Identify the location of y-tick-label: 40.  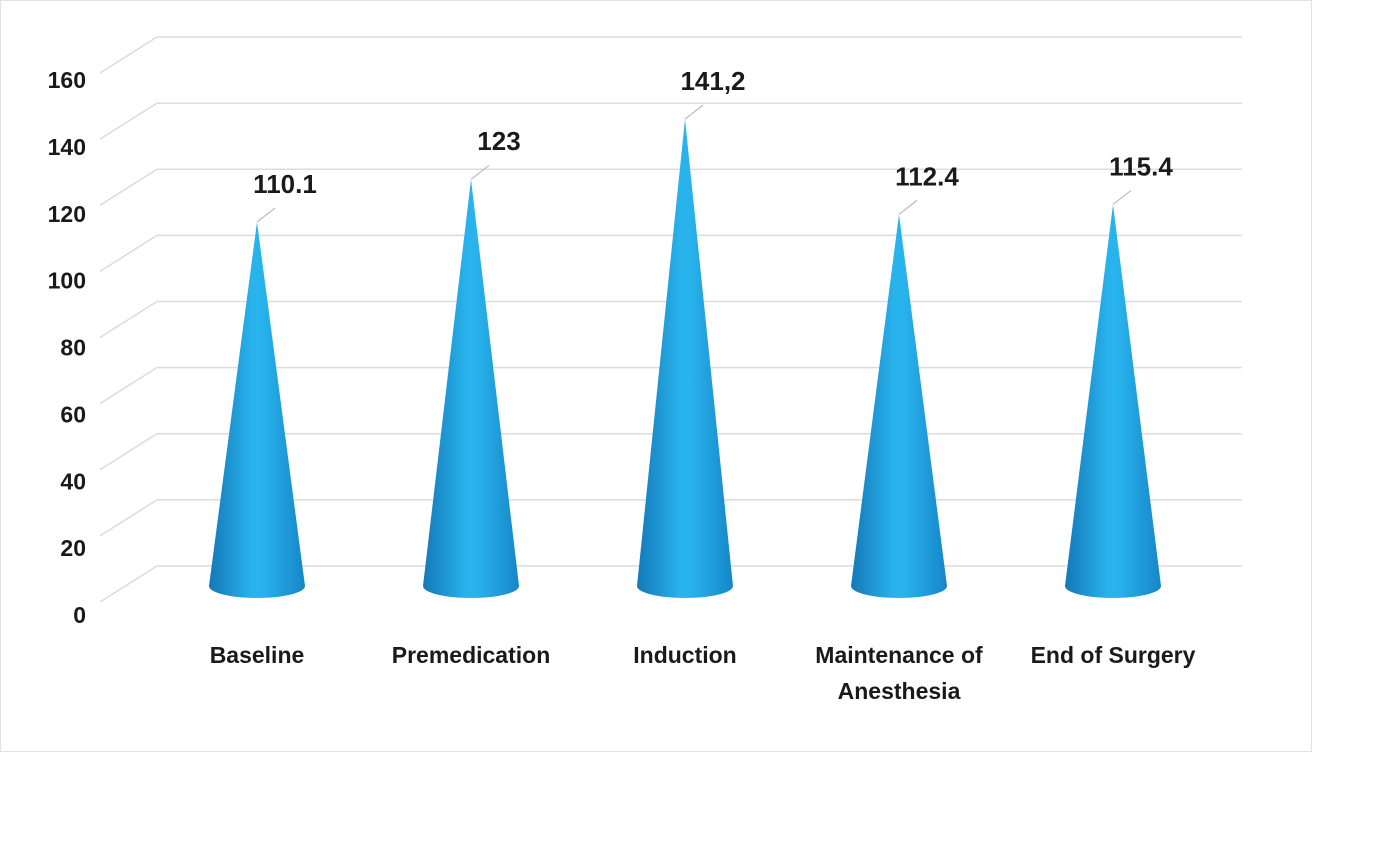
(73, 481).